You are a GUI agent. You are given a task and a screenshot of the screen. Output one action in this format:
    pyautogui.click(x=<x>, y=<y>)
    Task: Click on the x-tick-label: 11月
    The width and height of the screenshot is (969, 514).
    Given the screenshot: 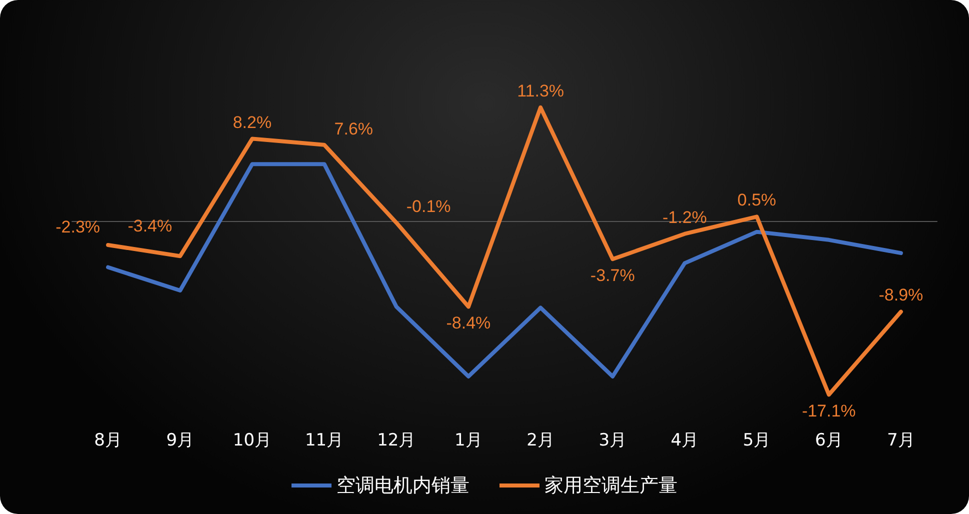 What is the action you would take?
    pyautogui.click(x=324, y=440)
    